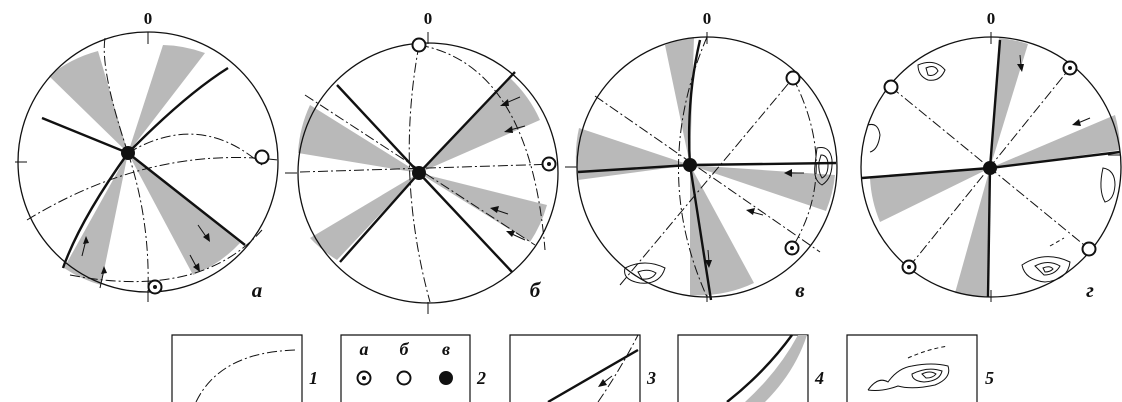 Image resolution: width=1122 pixels, height=402 pixels. I want to click on legend-item-4: 4, so click(750, 368).